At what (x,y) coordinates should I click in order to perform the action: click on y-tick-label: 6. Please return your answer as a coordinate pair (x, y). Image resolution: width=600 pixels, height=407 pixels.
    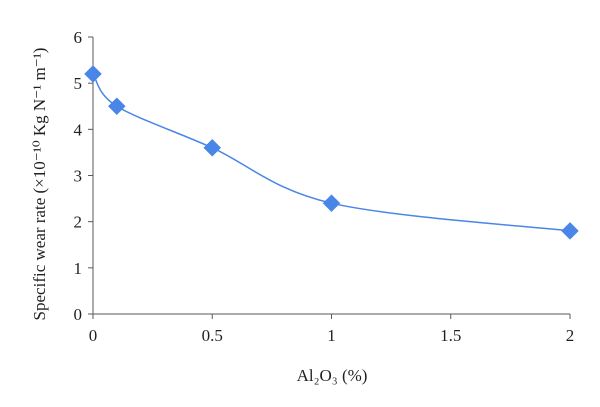
    Looking at the image, I should click on (78, 37).